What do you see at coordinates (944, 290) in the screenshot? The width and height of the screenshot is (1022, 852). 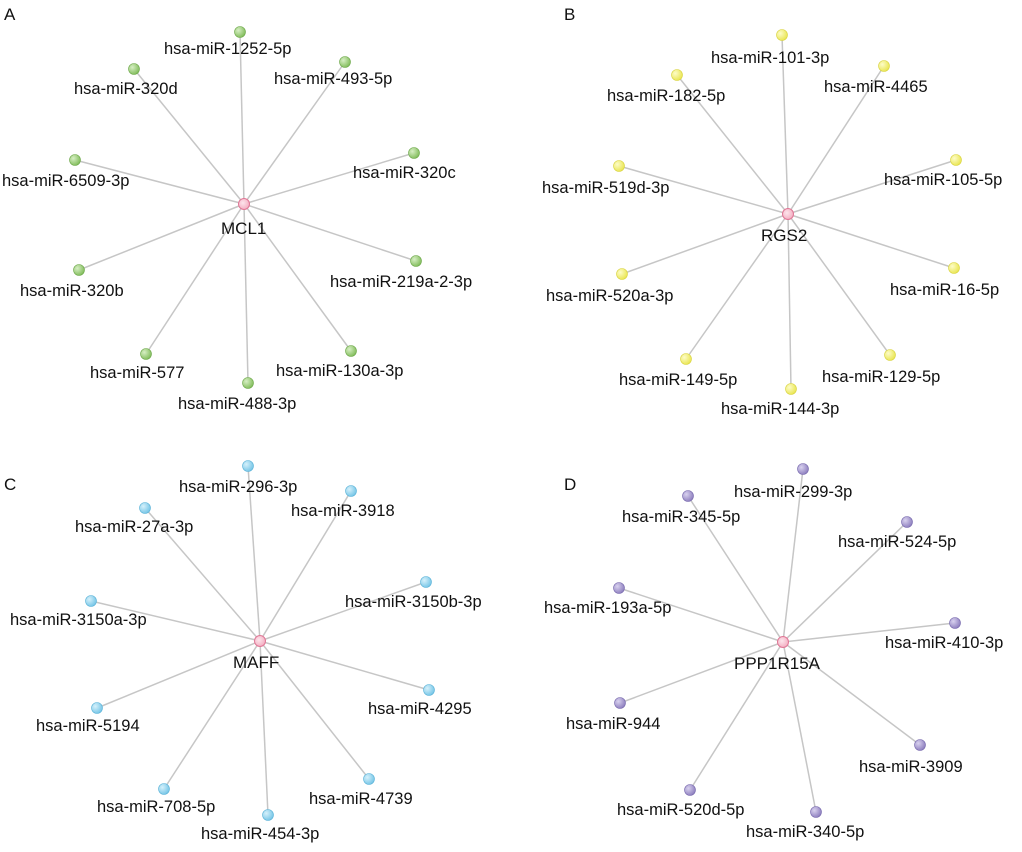 I see `mirna-label: hsa-miR-16-5p` at bounding box center [944, 290].